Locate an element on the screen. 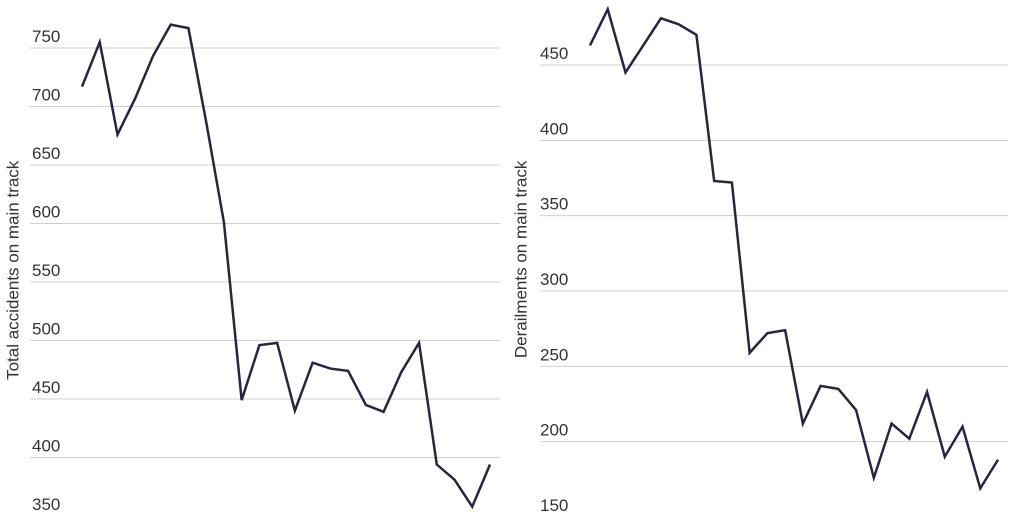 The height and width of the screenshot is (512, 1024). y-tick-label: 150 is located at coordinates (554, 504).